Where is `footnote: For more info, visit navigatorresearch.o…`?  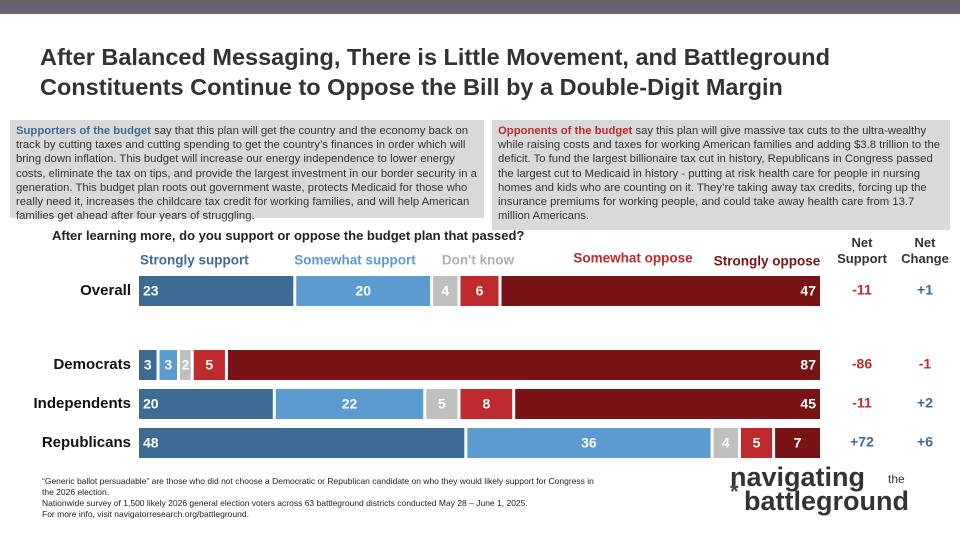
footnote: For more info, visit navigatorresearch.o… is located at coordinates (145, 514).